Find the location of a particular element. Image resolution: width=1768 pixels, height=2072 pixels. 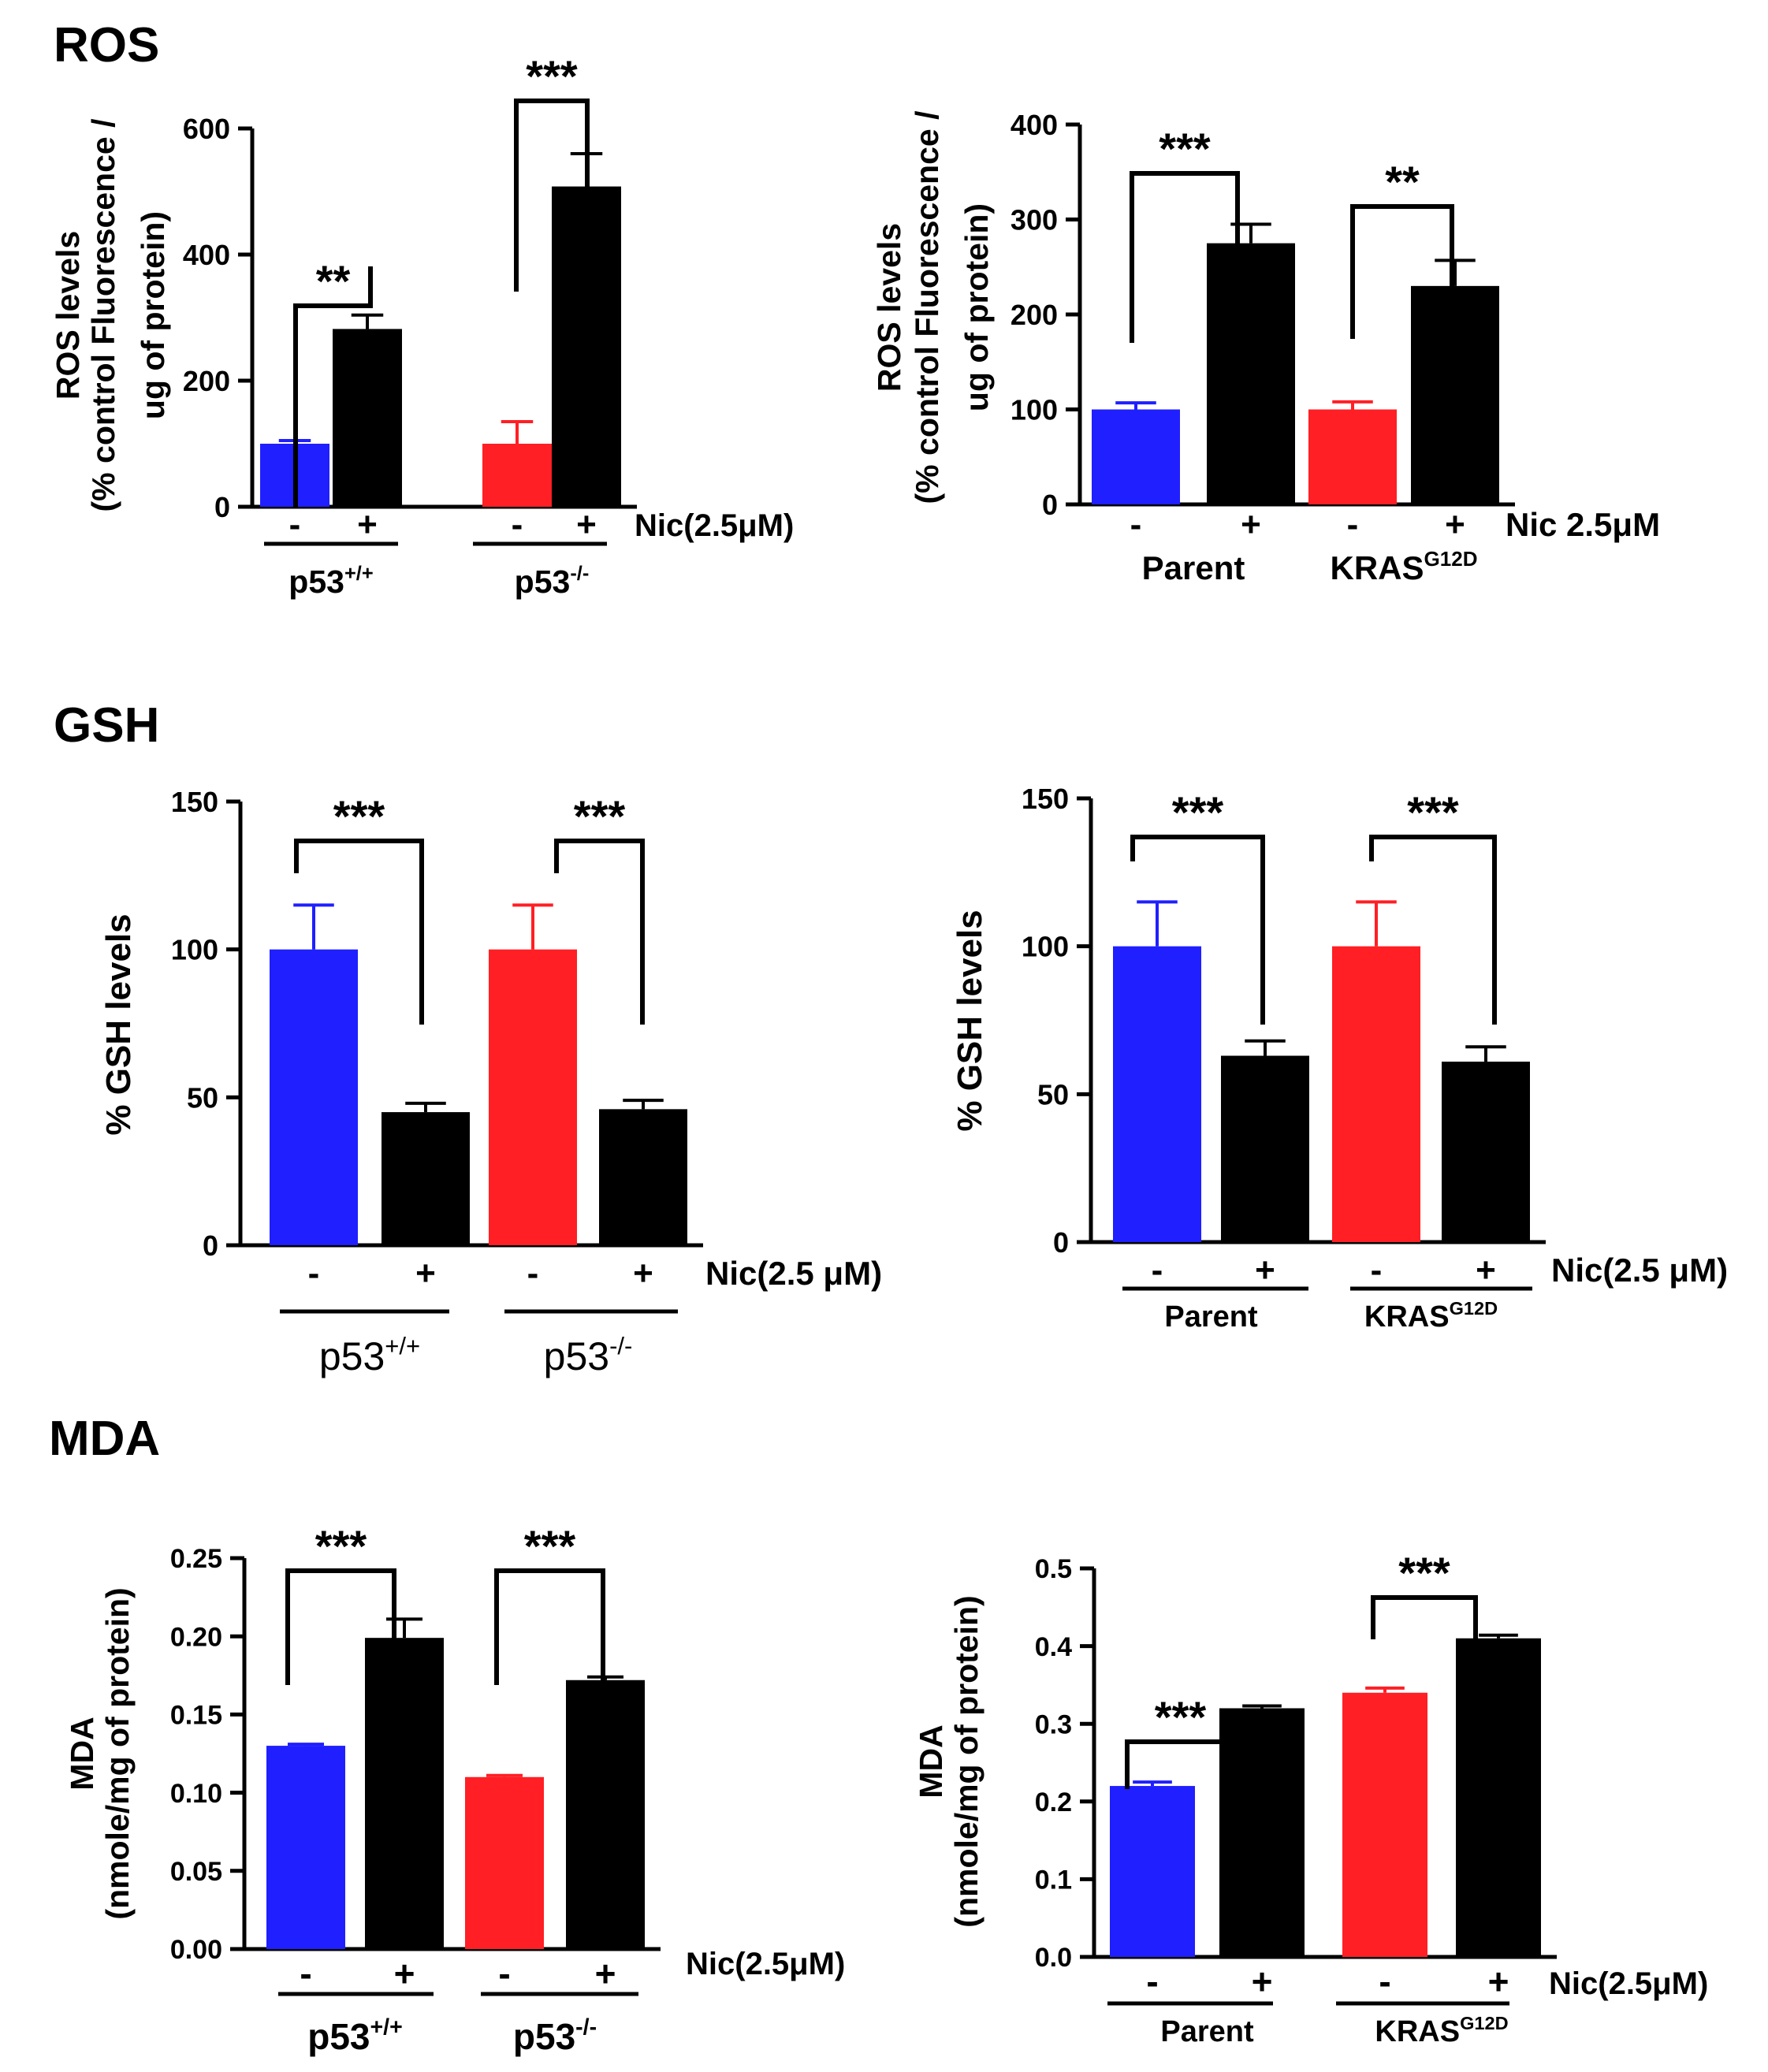

treatment-label: Nic 2.5μM is located at coordinates (1583, 524).